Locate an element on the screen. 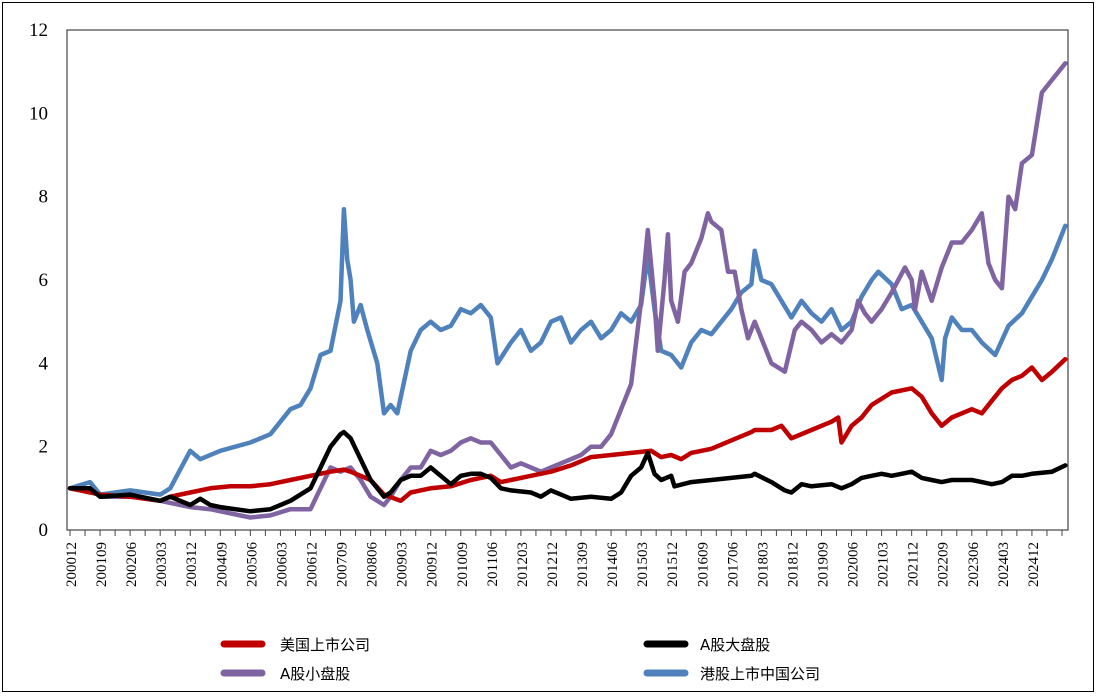  x-tick-label: 200603 is located at coordinates (282, 564).